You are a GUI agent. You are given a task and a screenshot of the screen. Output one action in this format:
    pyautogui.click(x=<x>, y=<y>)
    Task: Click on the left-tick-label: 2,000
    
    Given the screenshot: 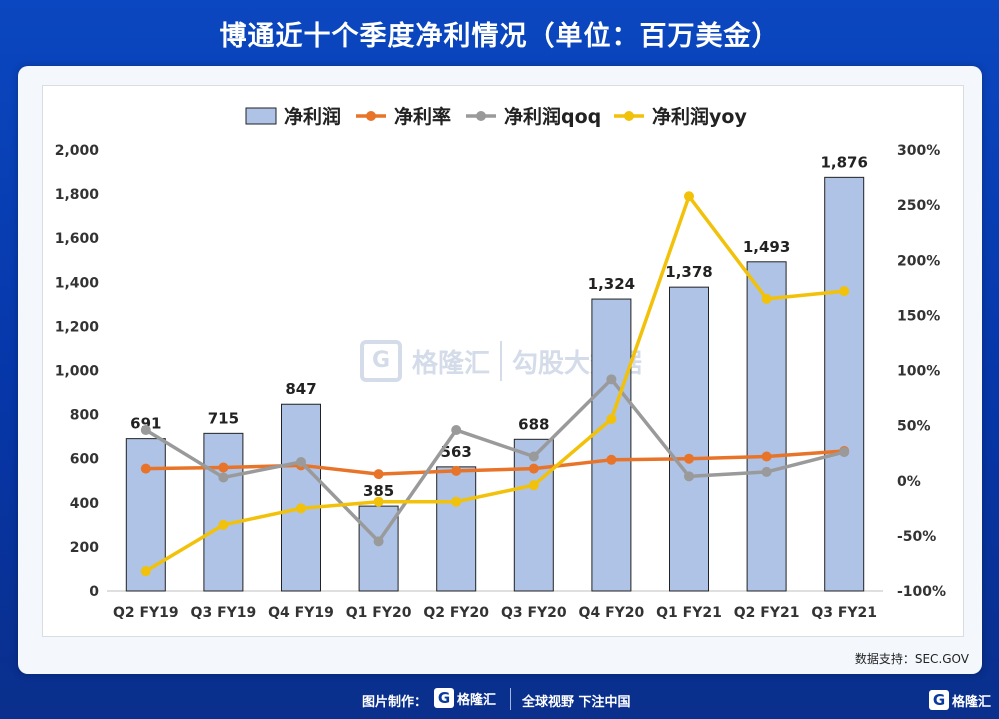 What is the action you would take?
    pyautogui.click(x=77, y=151)
    